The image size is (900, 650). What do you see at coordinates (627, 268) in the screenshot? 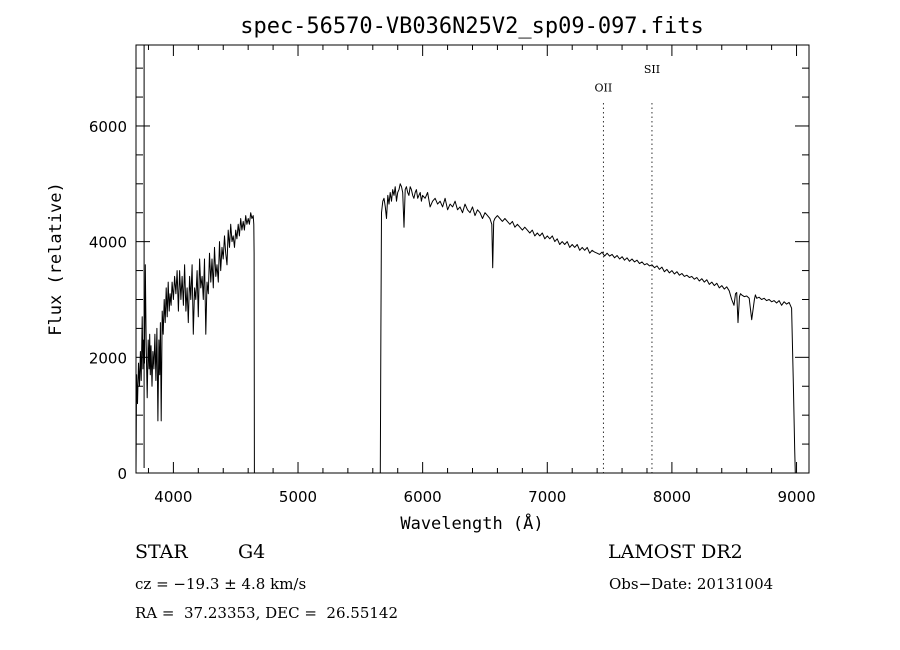
I see `spectral-line-markers: OII SII` at bounding box center [627, 268].